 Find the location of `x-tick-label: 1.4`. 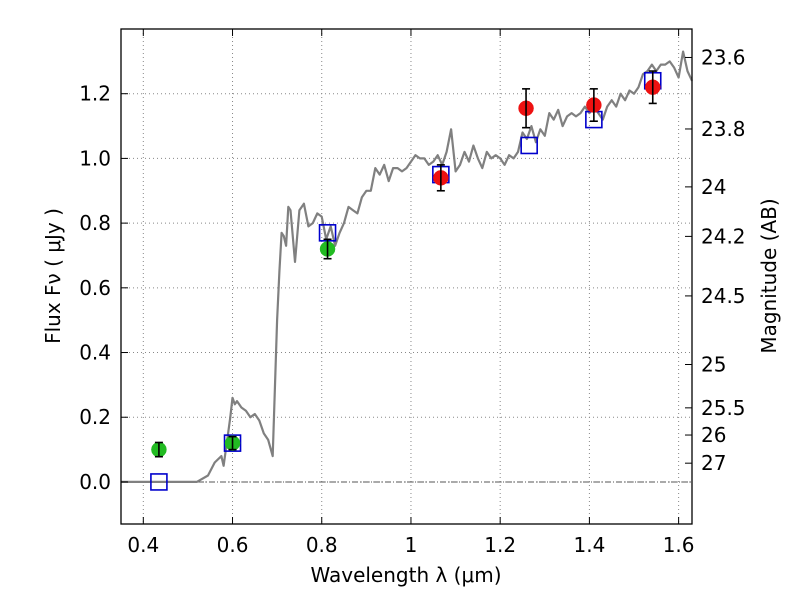

x-tick-label: 1.4 is located at coordinates (589, 545).